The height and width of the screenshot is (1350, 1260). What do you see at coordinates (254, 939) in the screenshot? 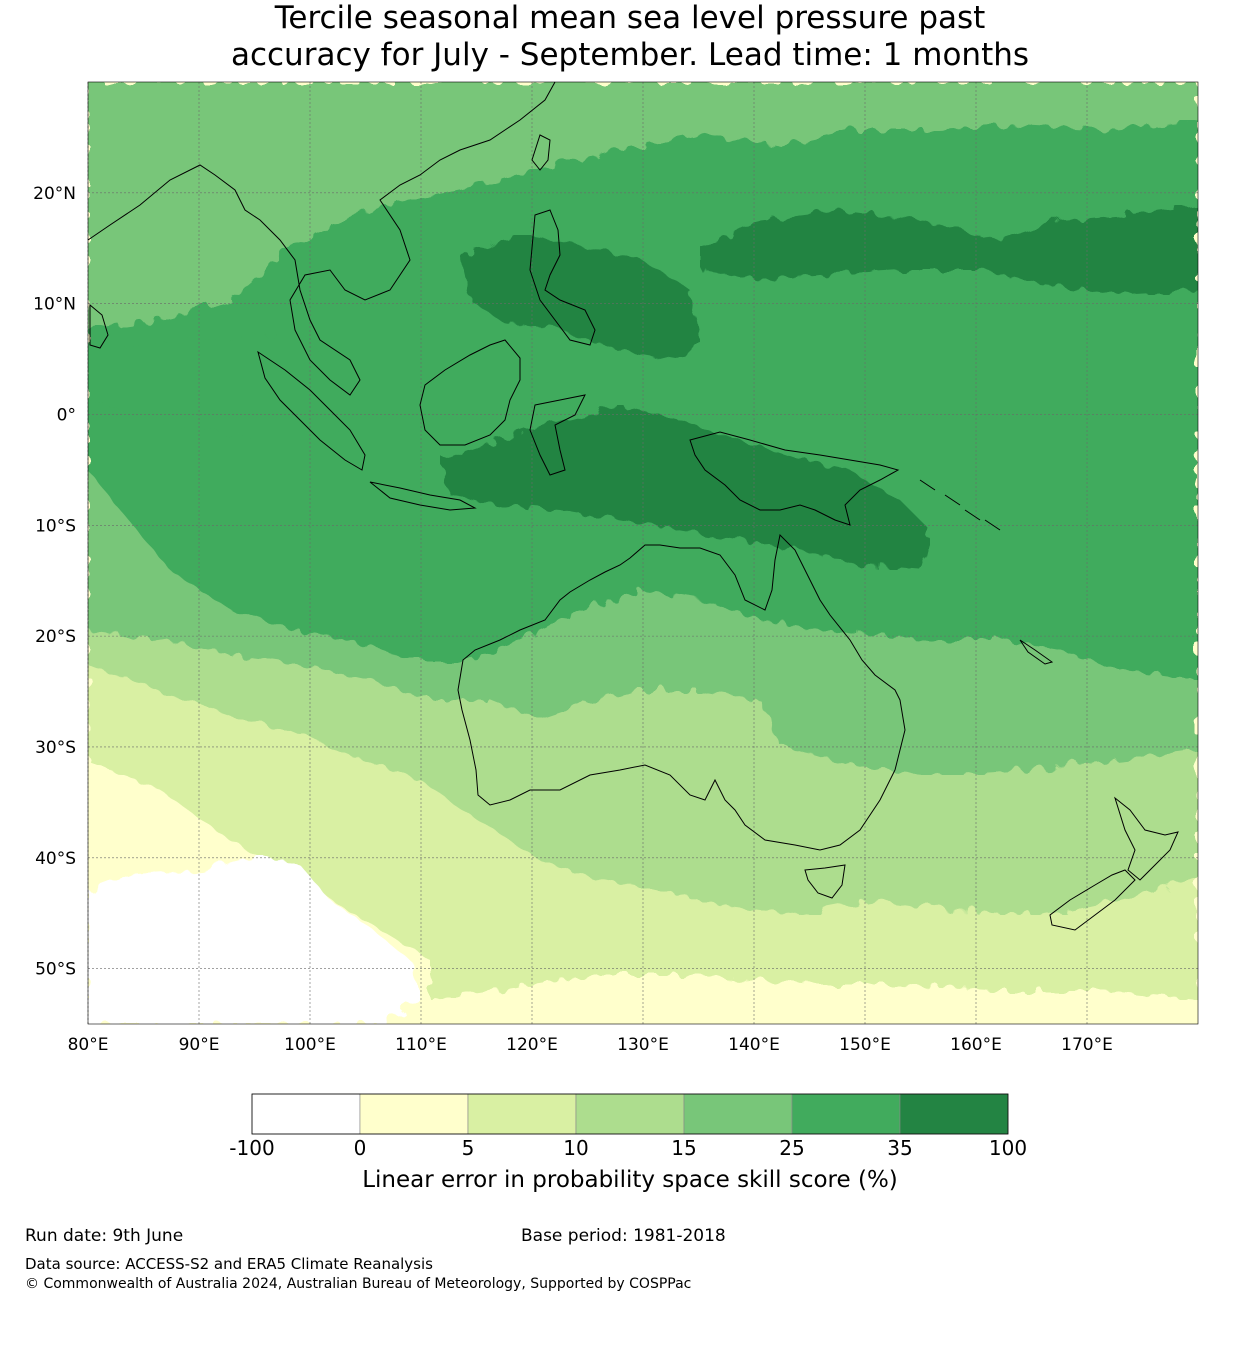
I see `skill-region-negative` at bounding box center [254, 939].